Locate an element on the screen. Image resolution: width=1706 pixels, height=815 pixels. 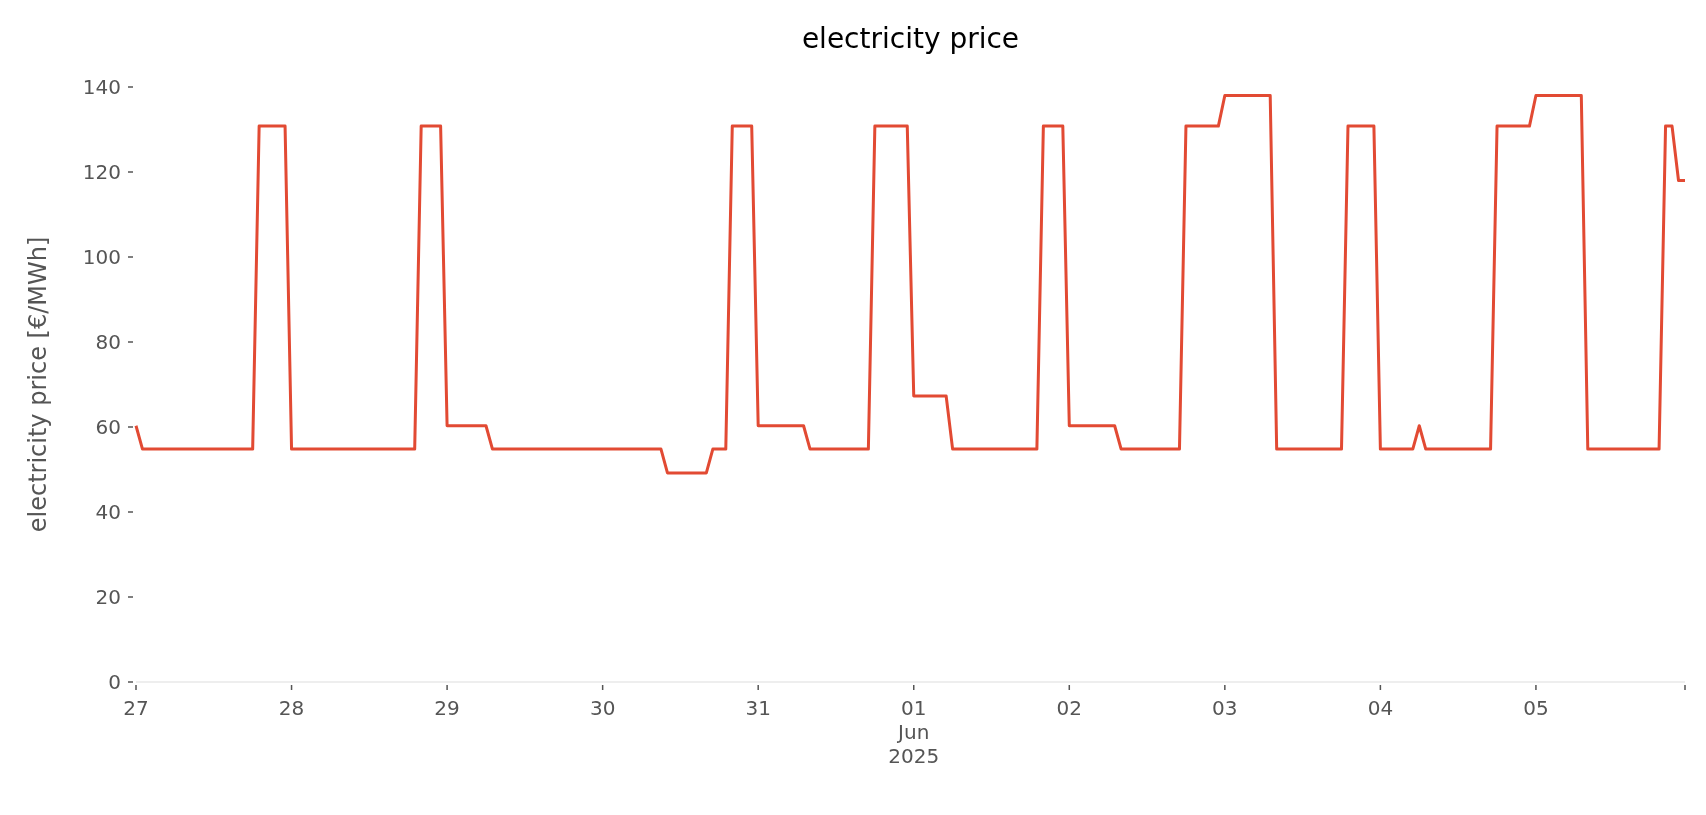
x-tick-label: 31 is located at coordinates (758, 708).